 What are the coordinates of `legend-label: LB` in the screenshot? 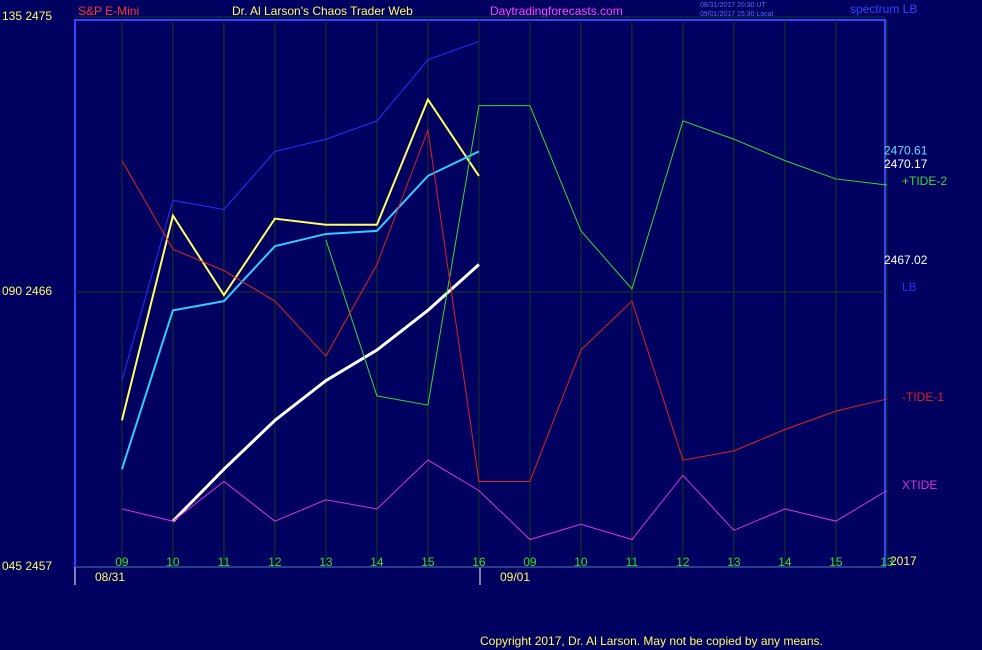 It's located at (909, 287).